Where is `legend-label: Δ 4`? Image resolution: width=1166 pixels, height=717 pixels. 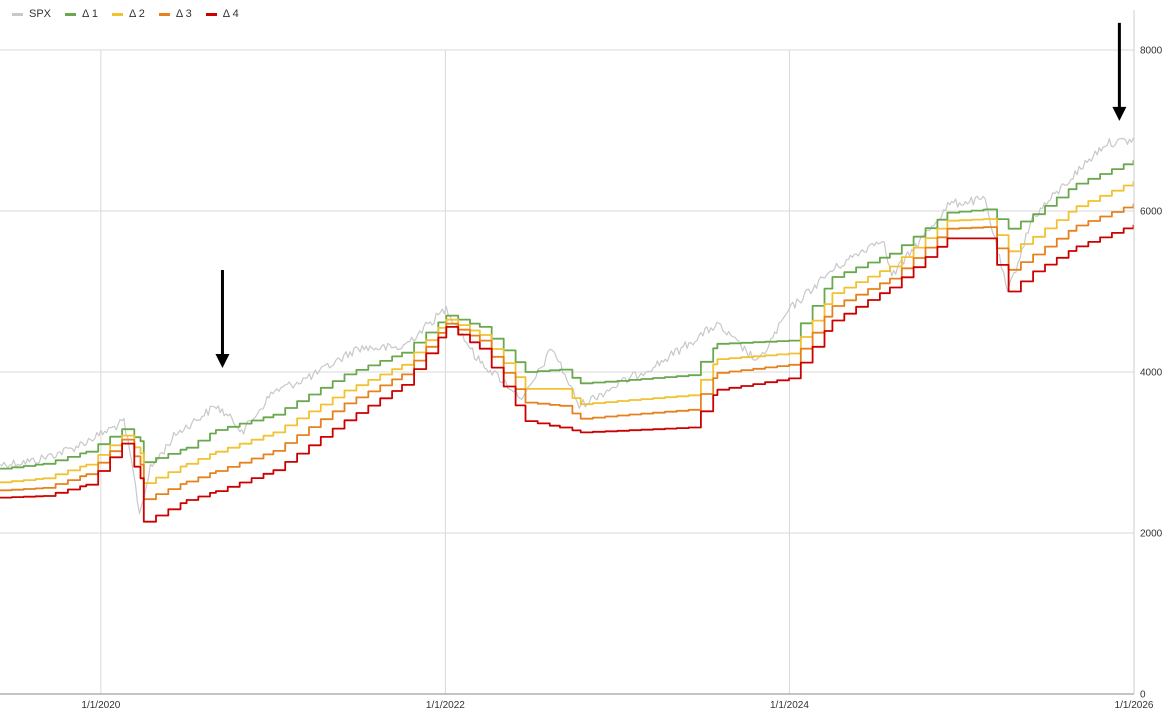 legend-label: Δ 4 is located at coordinates (230, 14).